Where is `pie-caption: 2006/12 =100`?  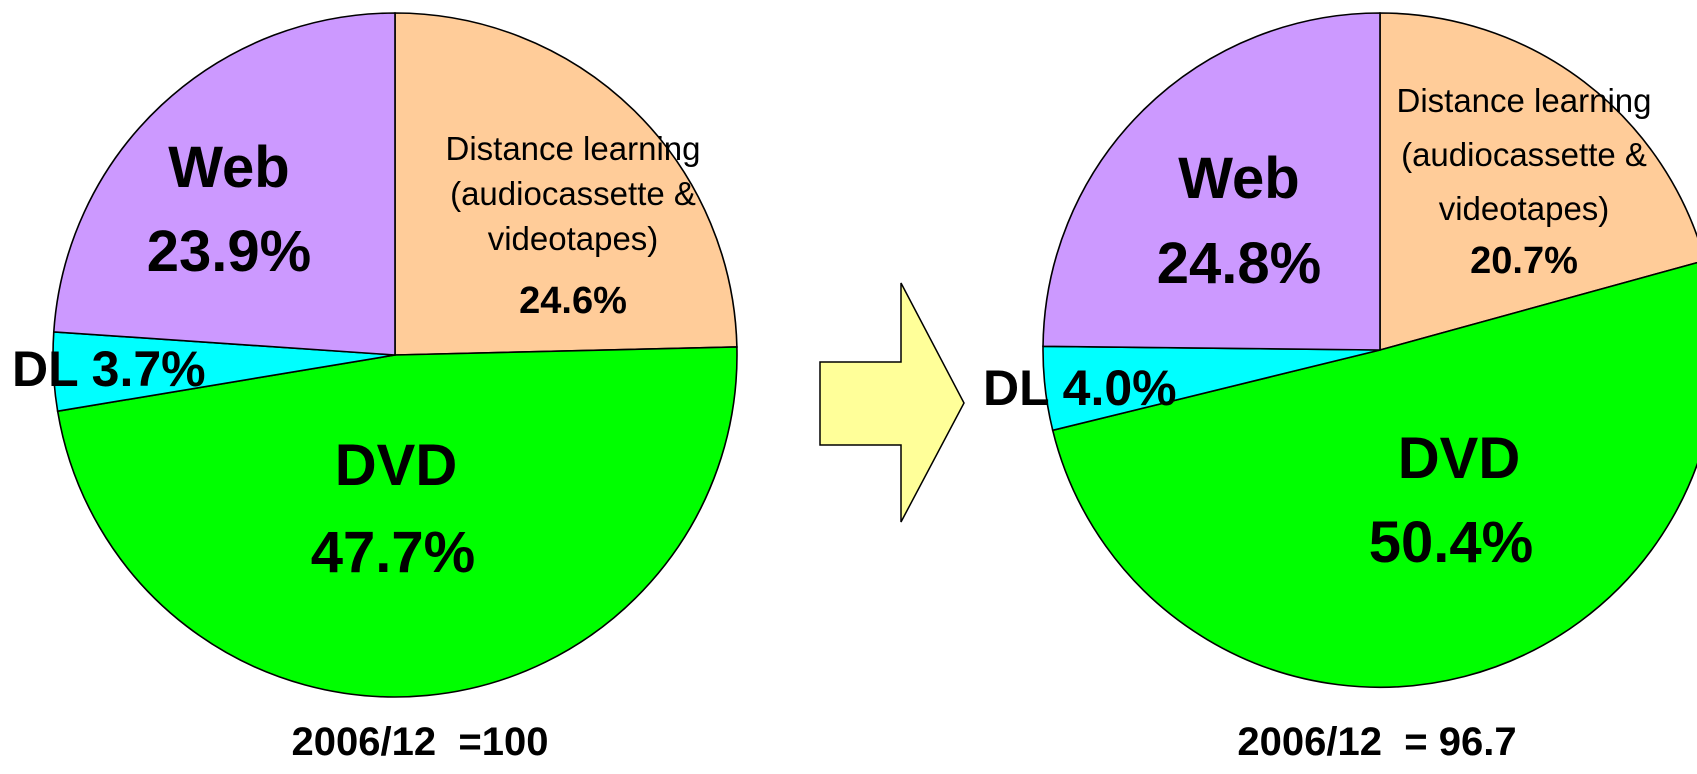 pie-caption: 2006/12 =100 is located at coordinates (420, 742).